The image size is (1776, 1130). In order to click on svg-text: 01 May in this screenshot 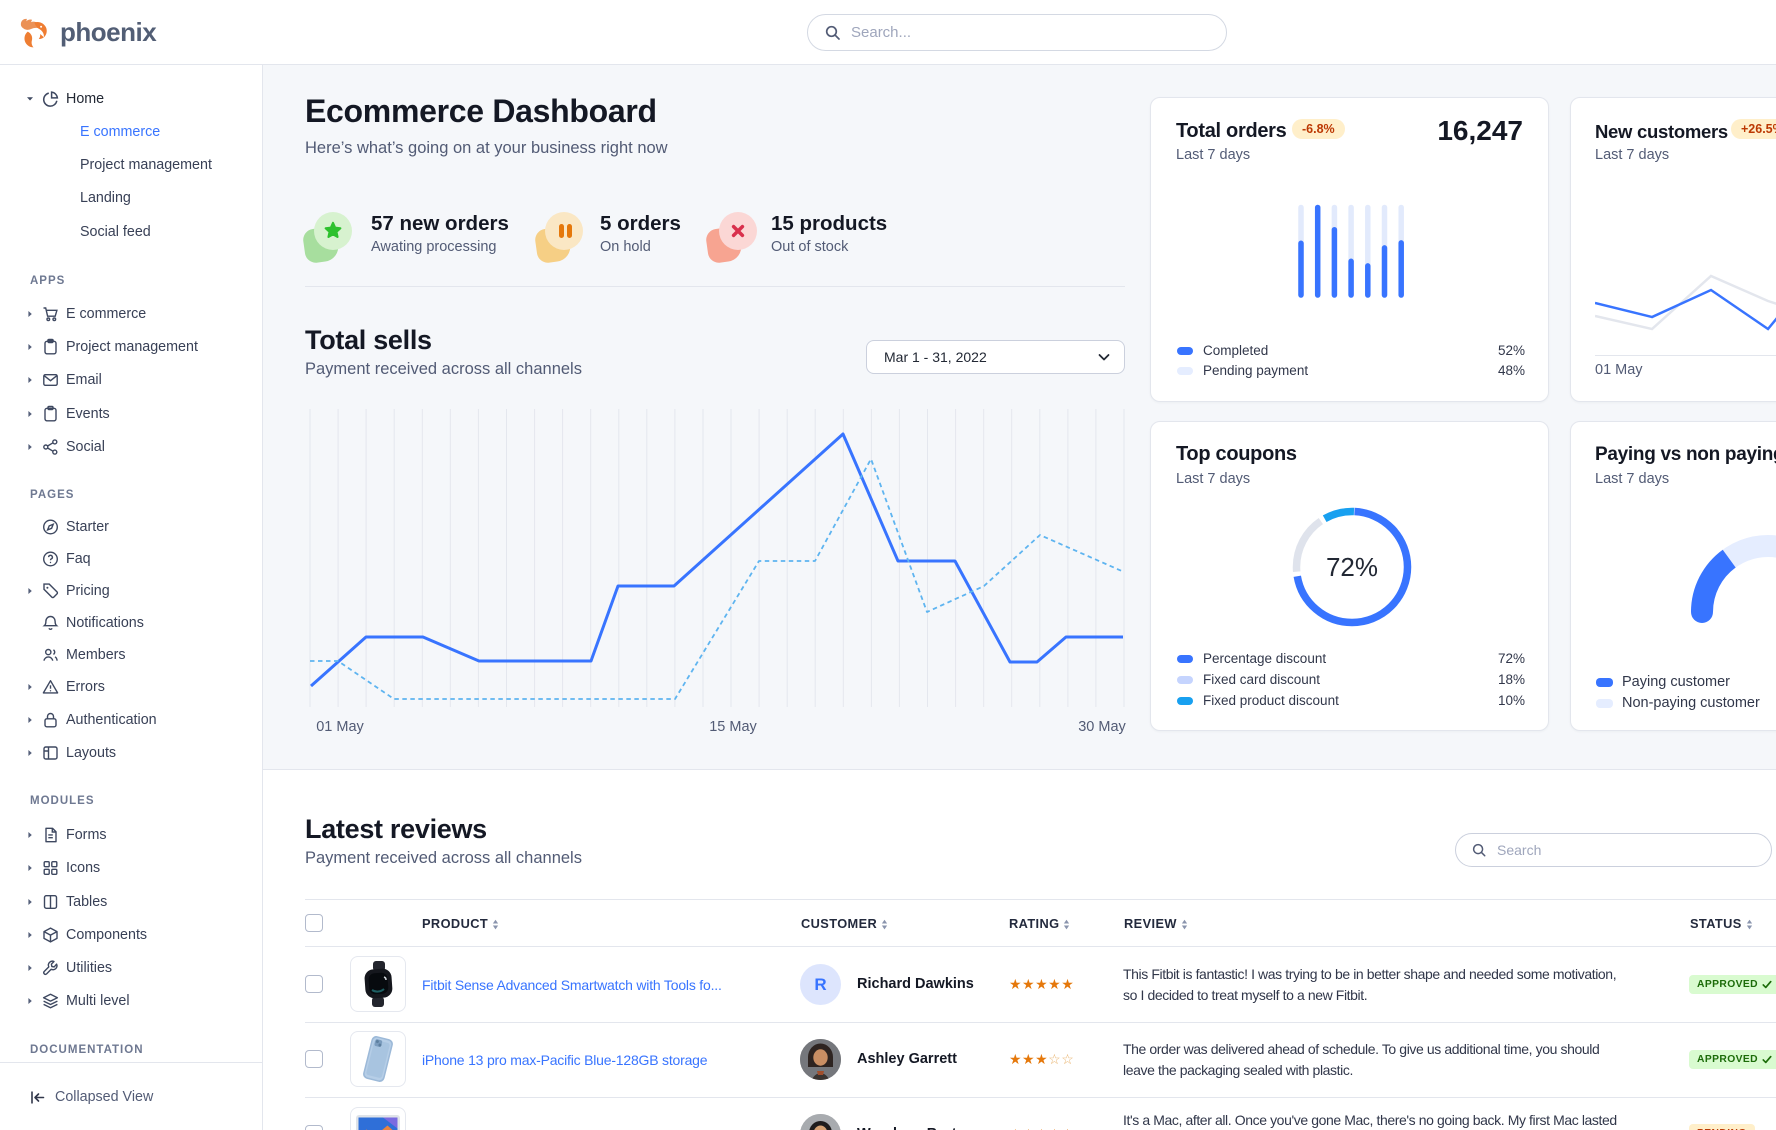, I will do `click(340, 727)`.